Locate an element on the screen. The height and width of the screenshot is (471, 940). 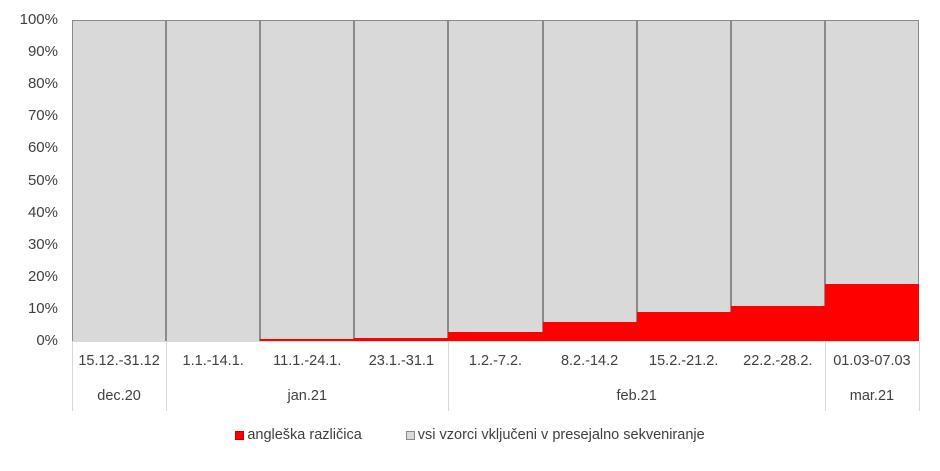
y-tick-label: 20% is located at coordinates (42, 276).